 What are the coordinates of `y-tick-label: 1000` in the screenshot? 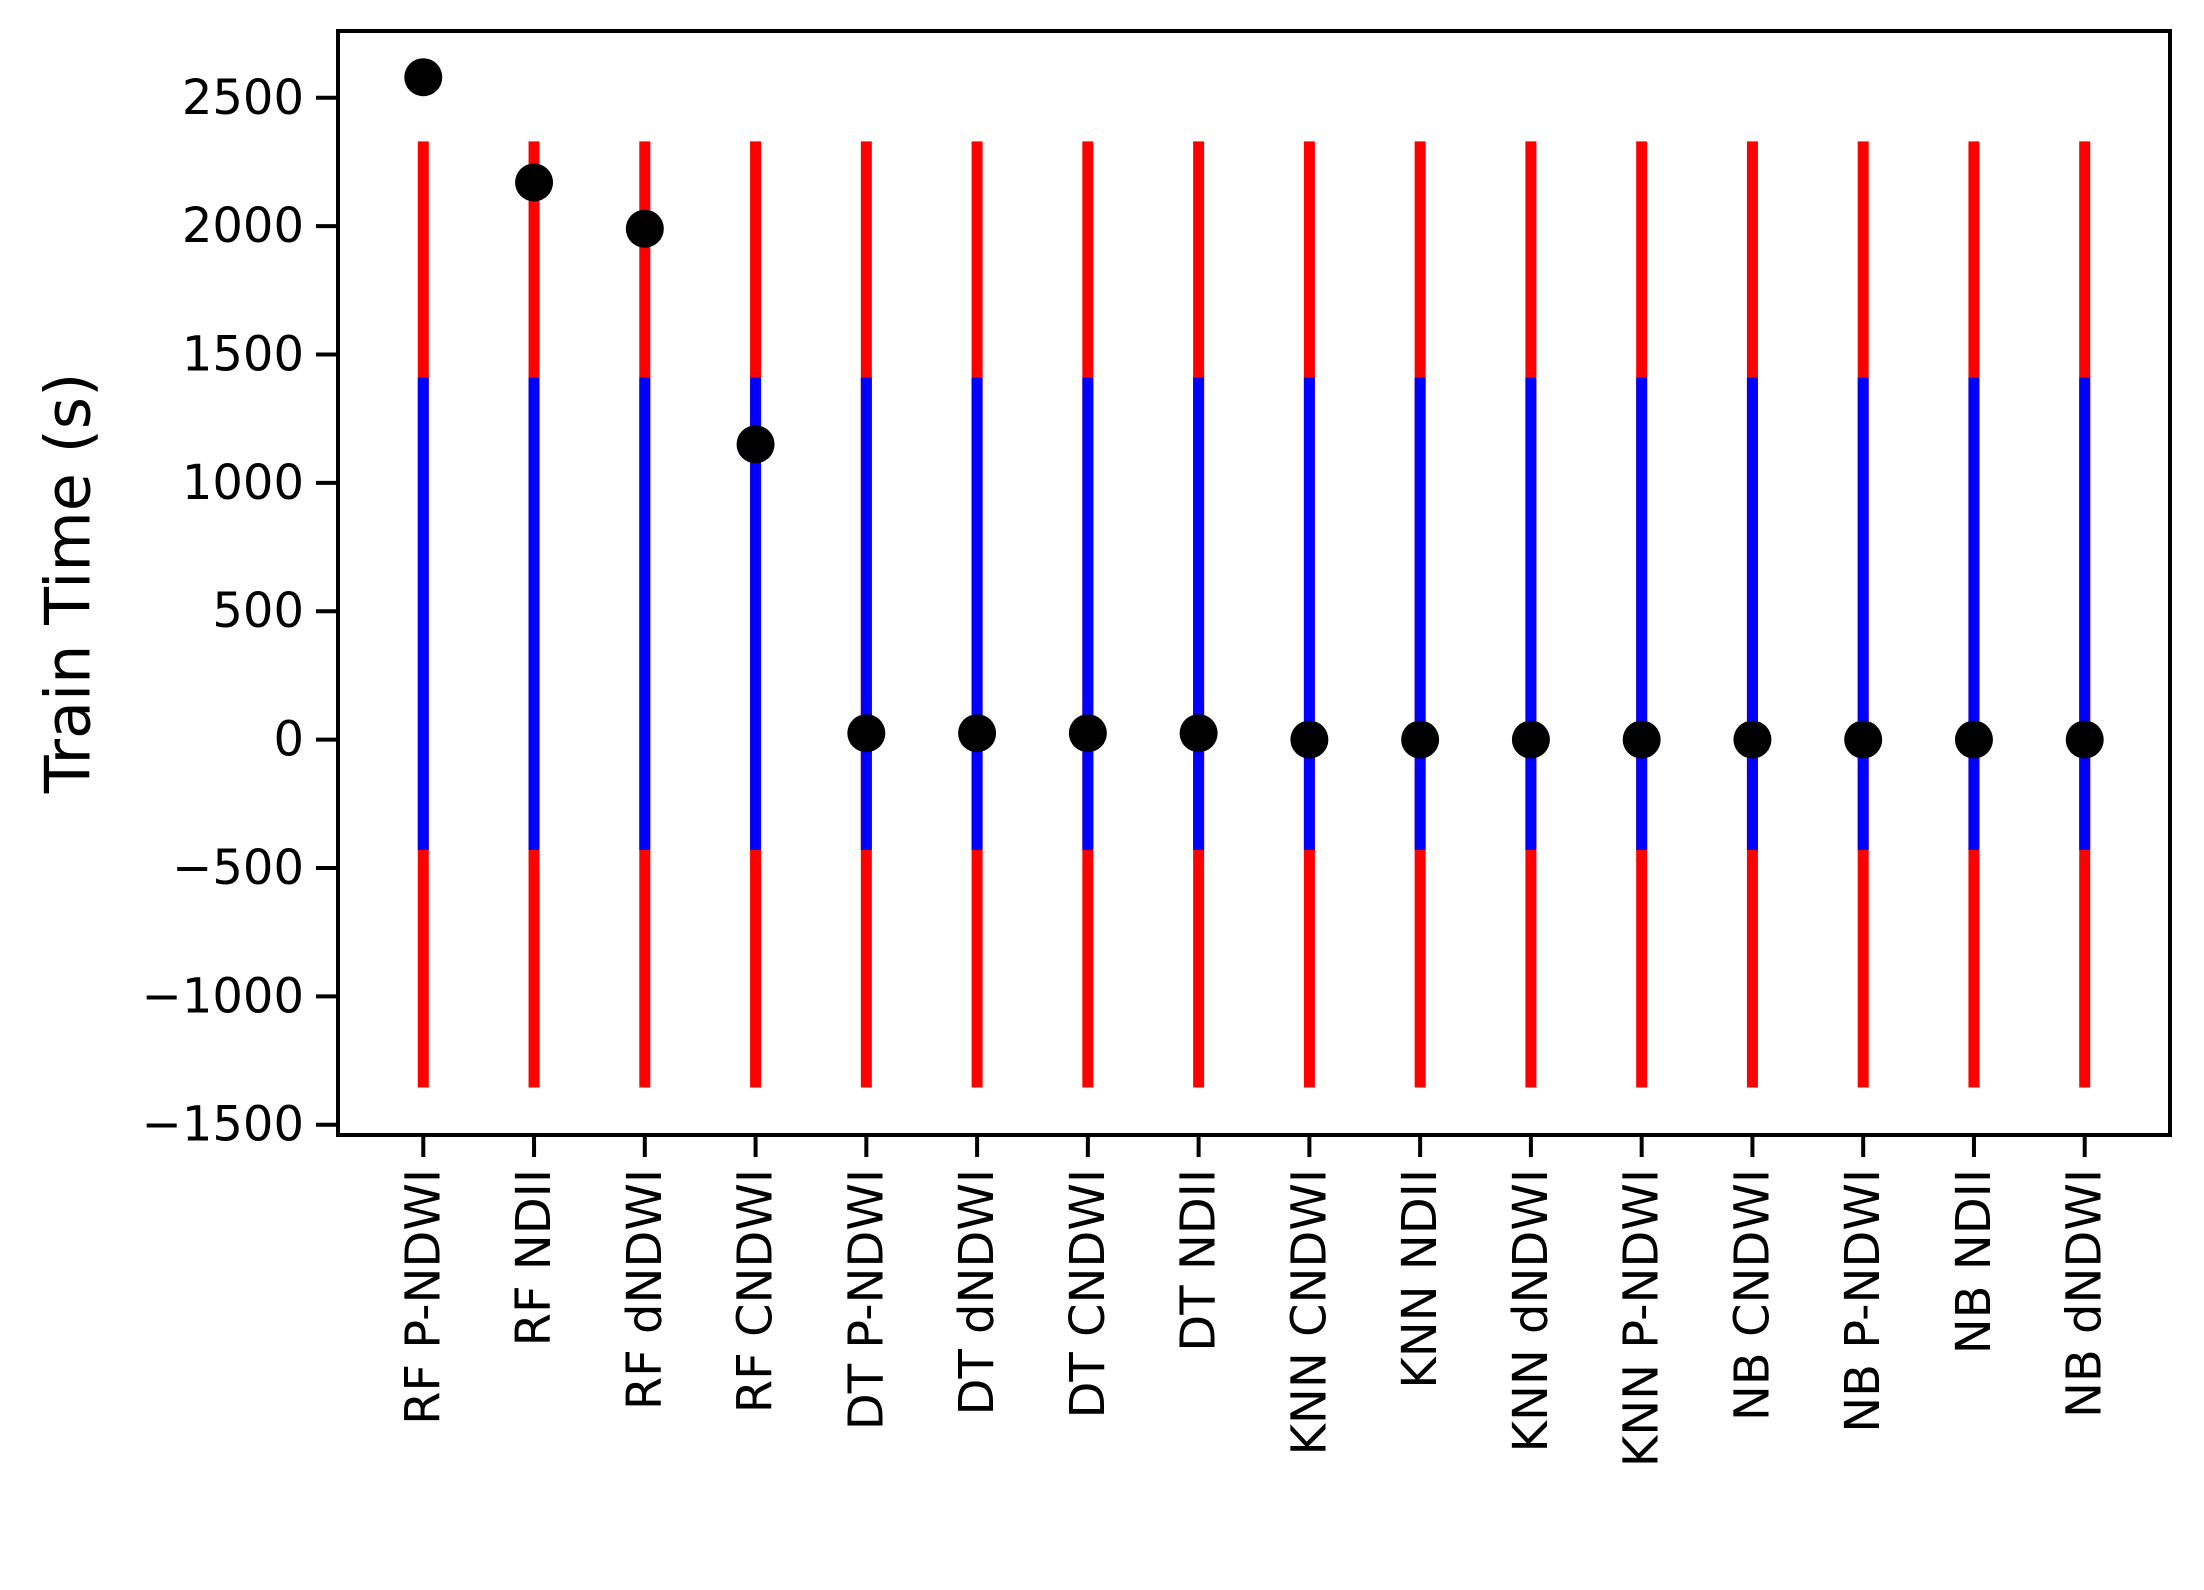 It's located at (243, 483).